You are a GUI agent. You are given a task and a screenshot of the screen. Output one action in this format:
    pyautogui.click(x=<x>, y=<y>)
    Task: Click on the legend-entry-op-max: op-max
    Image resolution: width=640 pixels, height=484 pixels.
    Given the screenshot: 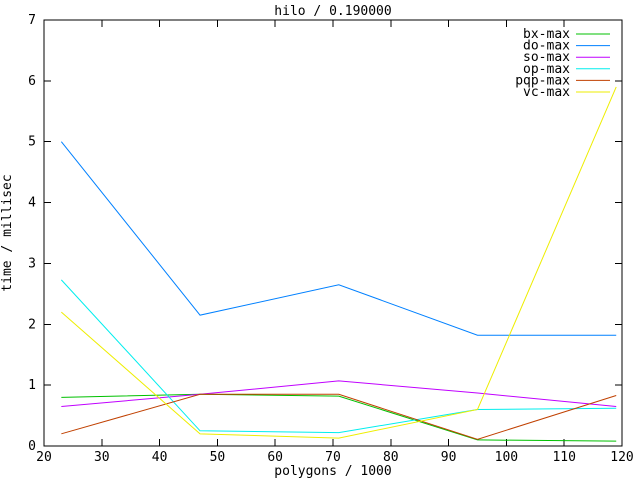 What is the action you would take?
    pyautogui.click(x=566, y=69)
    